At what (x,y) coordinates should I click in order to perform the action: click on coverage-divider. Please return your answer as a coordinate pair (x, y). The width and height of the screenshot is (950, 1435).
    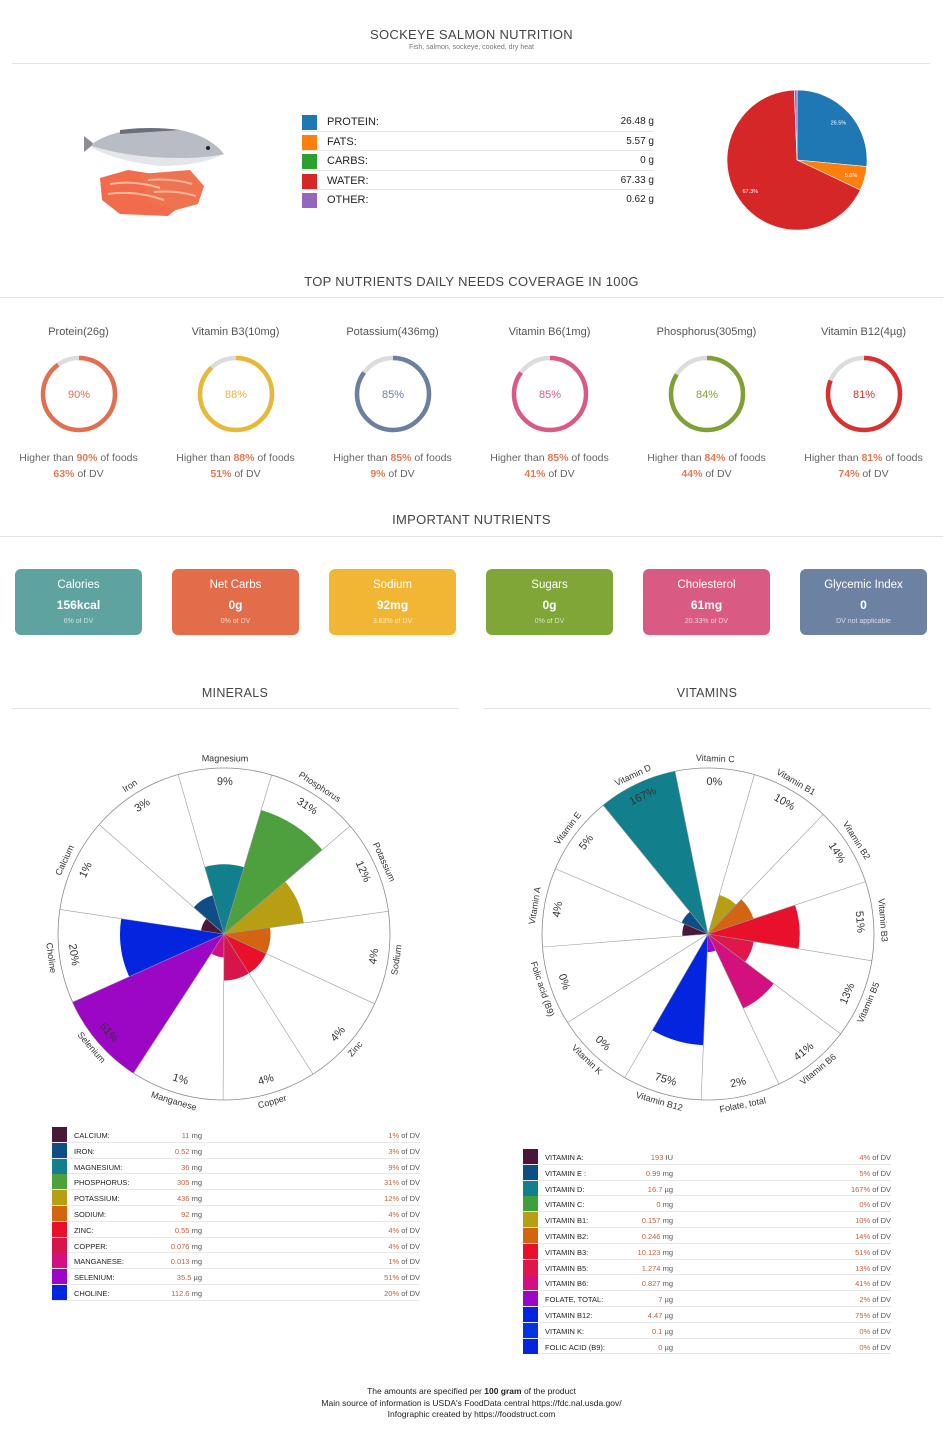
    Looking at the image, I should click on (471, 536).